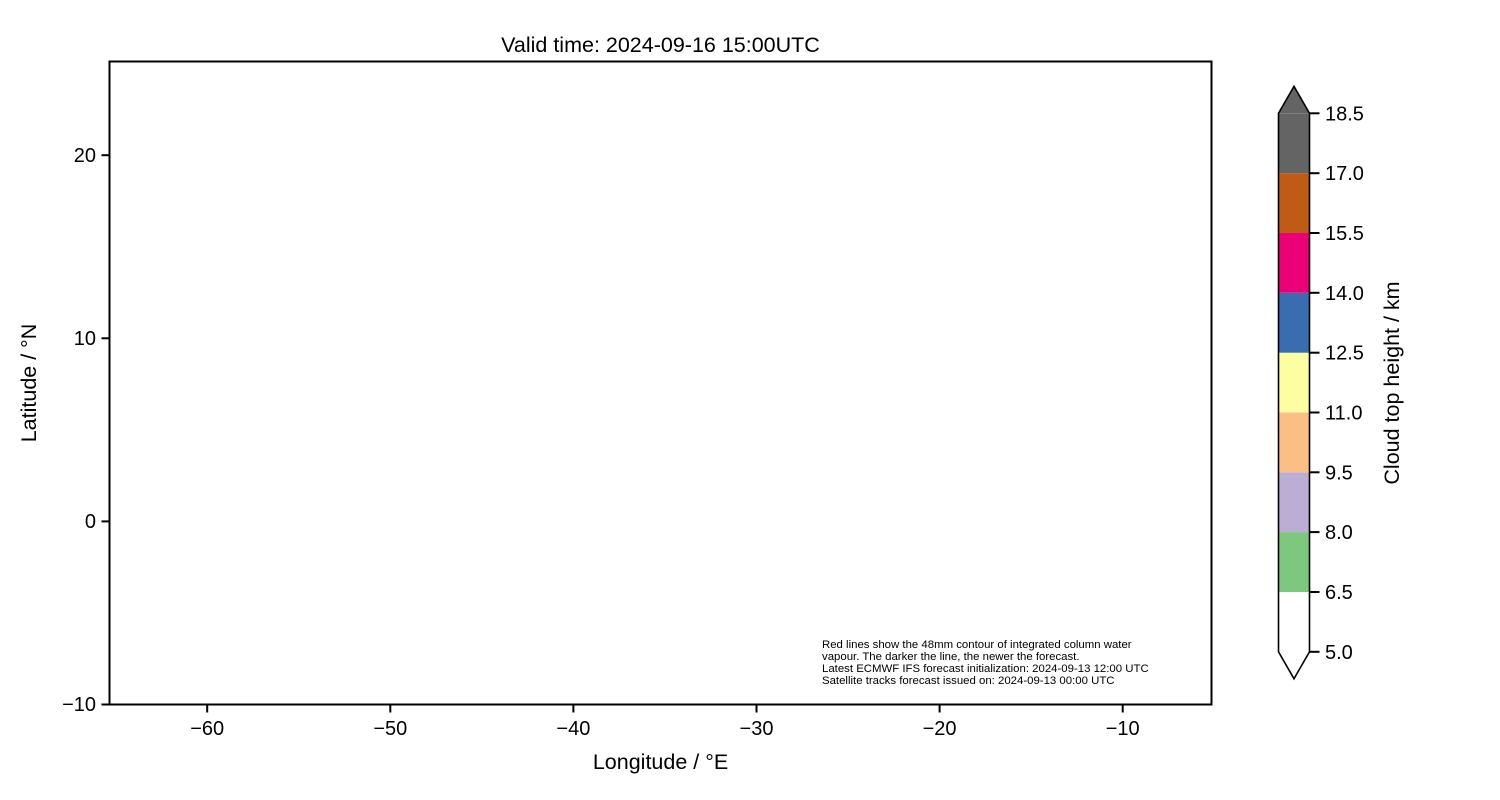 The height and width of the screenshot is (800, 1500). Describe the element at coordinates (940, 729) in the screenshot. I see `svg-text: −20` at that location.